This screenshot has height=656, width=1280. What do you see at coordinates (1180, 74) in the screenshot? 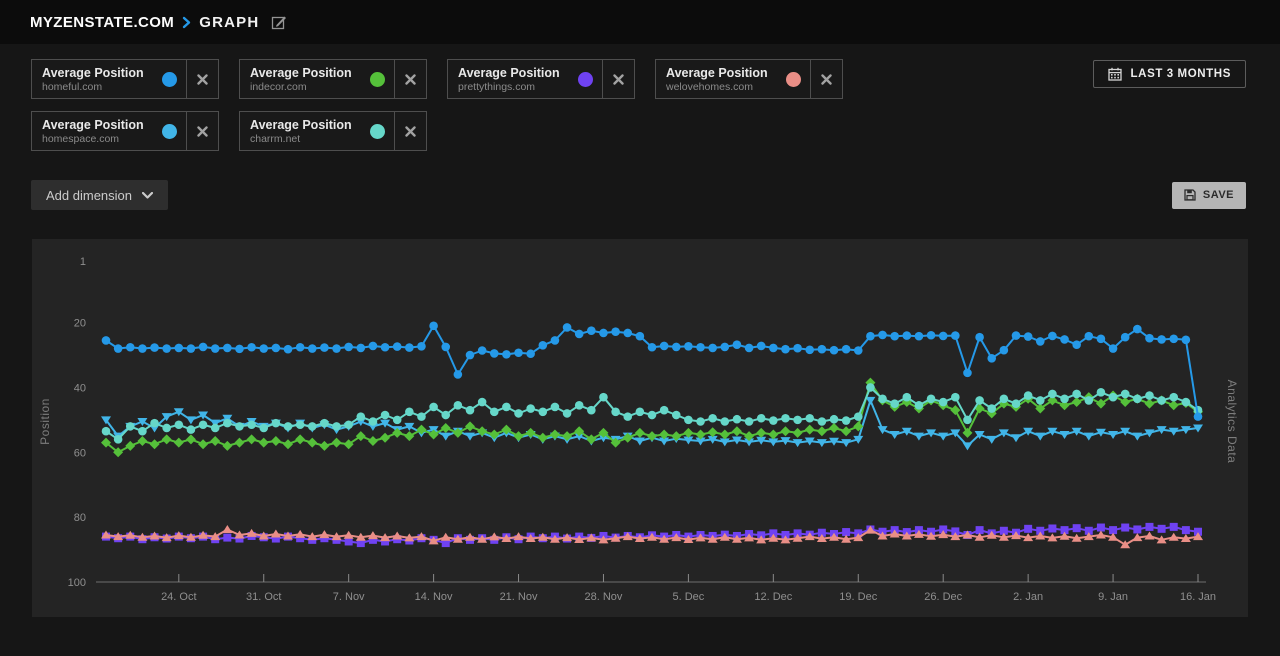
I see `date-range-label: LAST 3 MONTHS` at bounding box center [1180, 74].